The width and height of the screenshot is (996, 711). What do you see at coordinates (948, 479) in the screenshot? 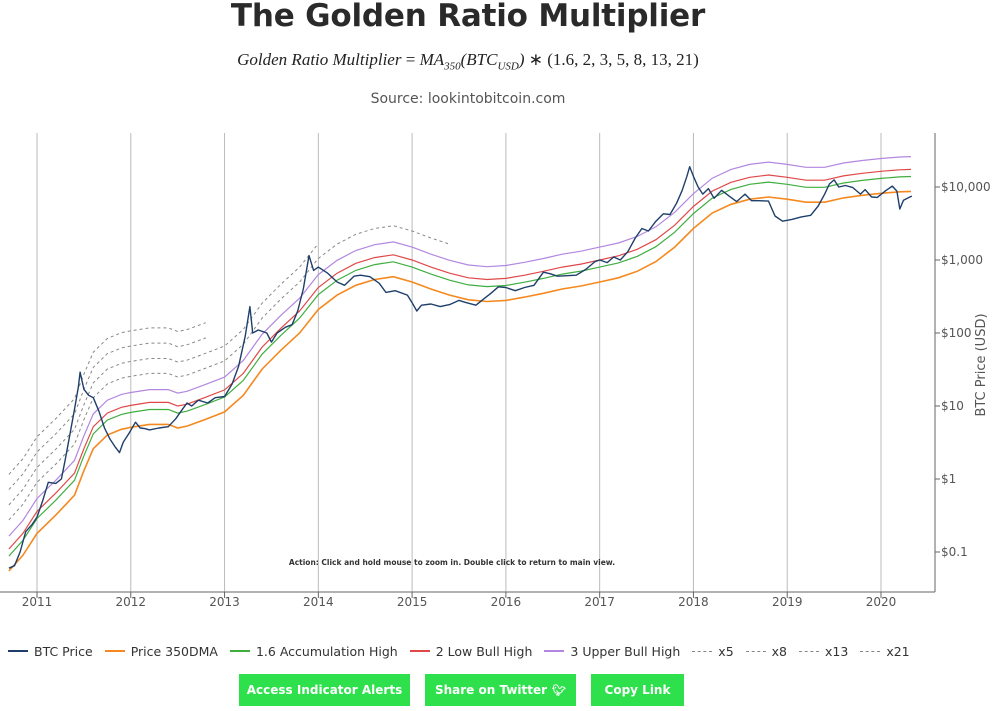
I see `y-tick-label: $1` at bounding box center [948, 479].